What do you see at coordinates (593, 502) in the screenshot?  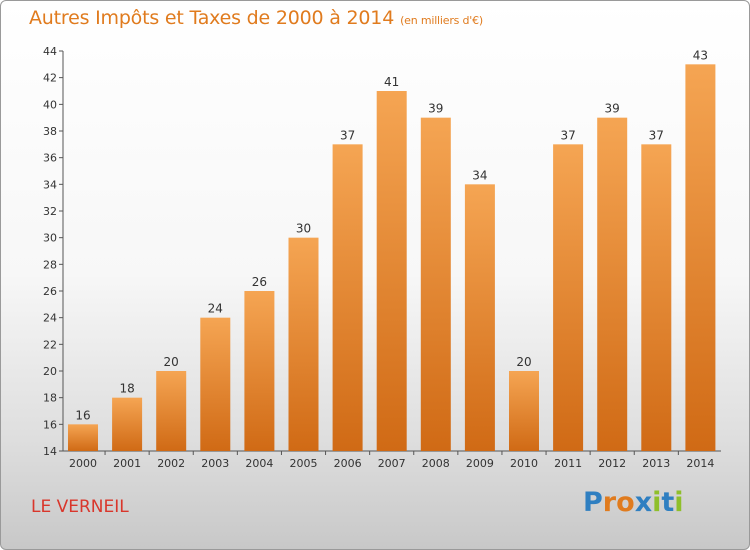 I see `logo-letter: P` at bounding box center [593, 502].